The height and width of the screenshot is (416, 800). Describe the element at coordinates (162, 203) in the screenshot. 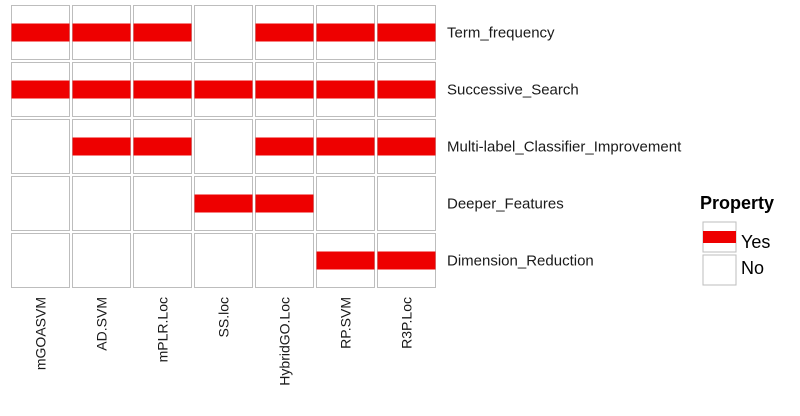

I see `cell-deeper-features-mplr-loc` at that location.